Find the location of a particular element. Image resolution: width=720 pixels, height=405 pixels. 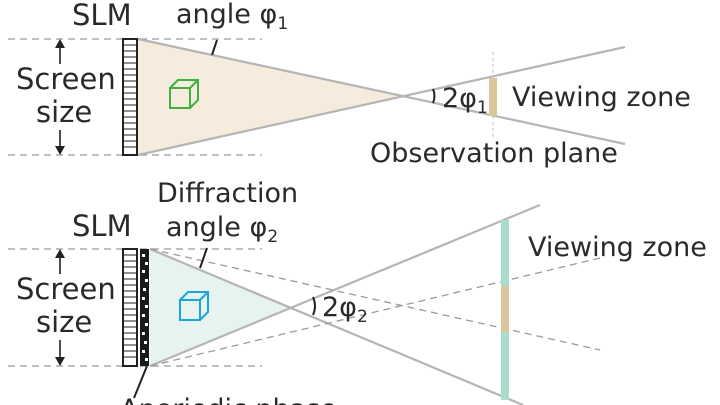

top-angle-arc is located at coordinates (434, 96).